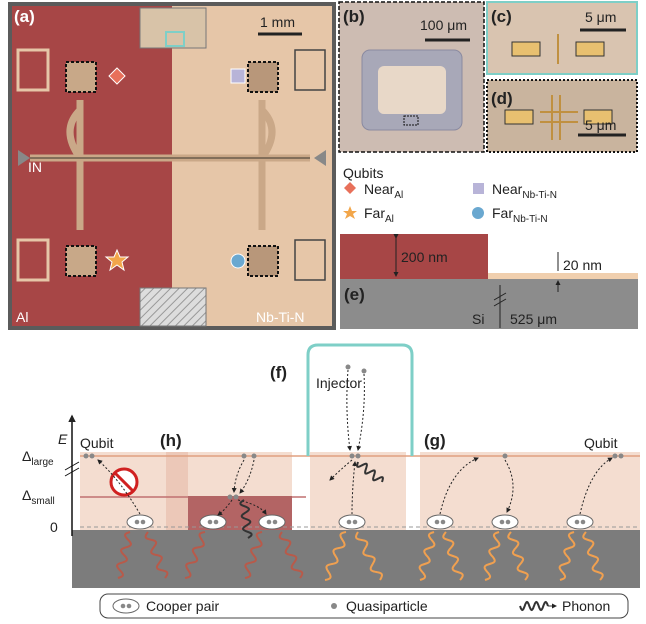 The width and height of the screenshot is (646, 624). I want to click on legend-entry: Quasiparticle, so click(387, 606).